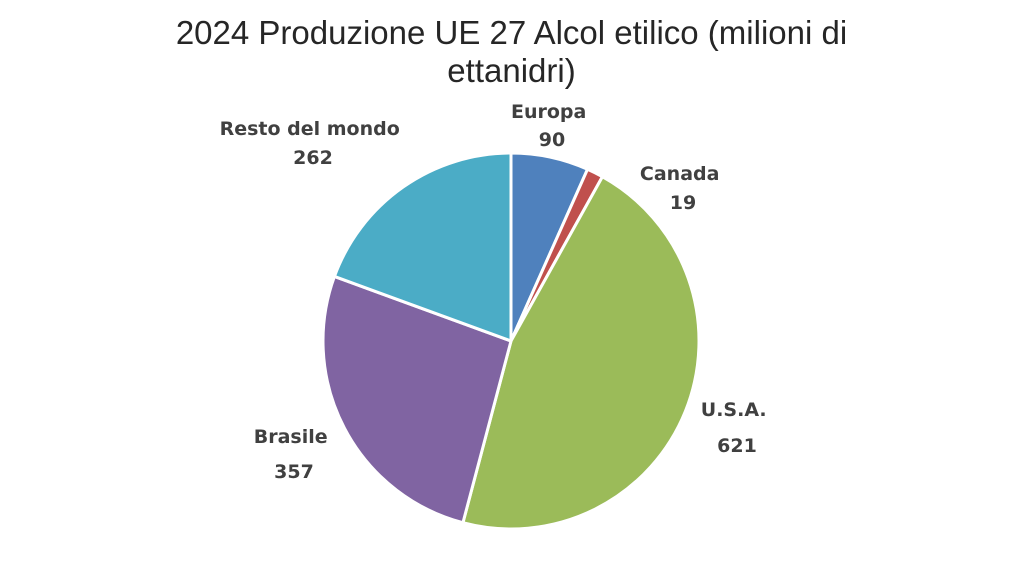 The height and width of the screenshot is (582, 1023). Describe the element at coordinates (417, 399) in the screenshot. I see `pie-slice-brasile` at that location.